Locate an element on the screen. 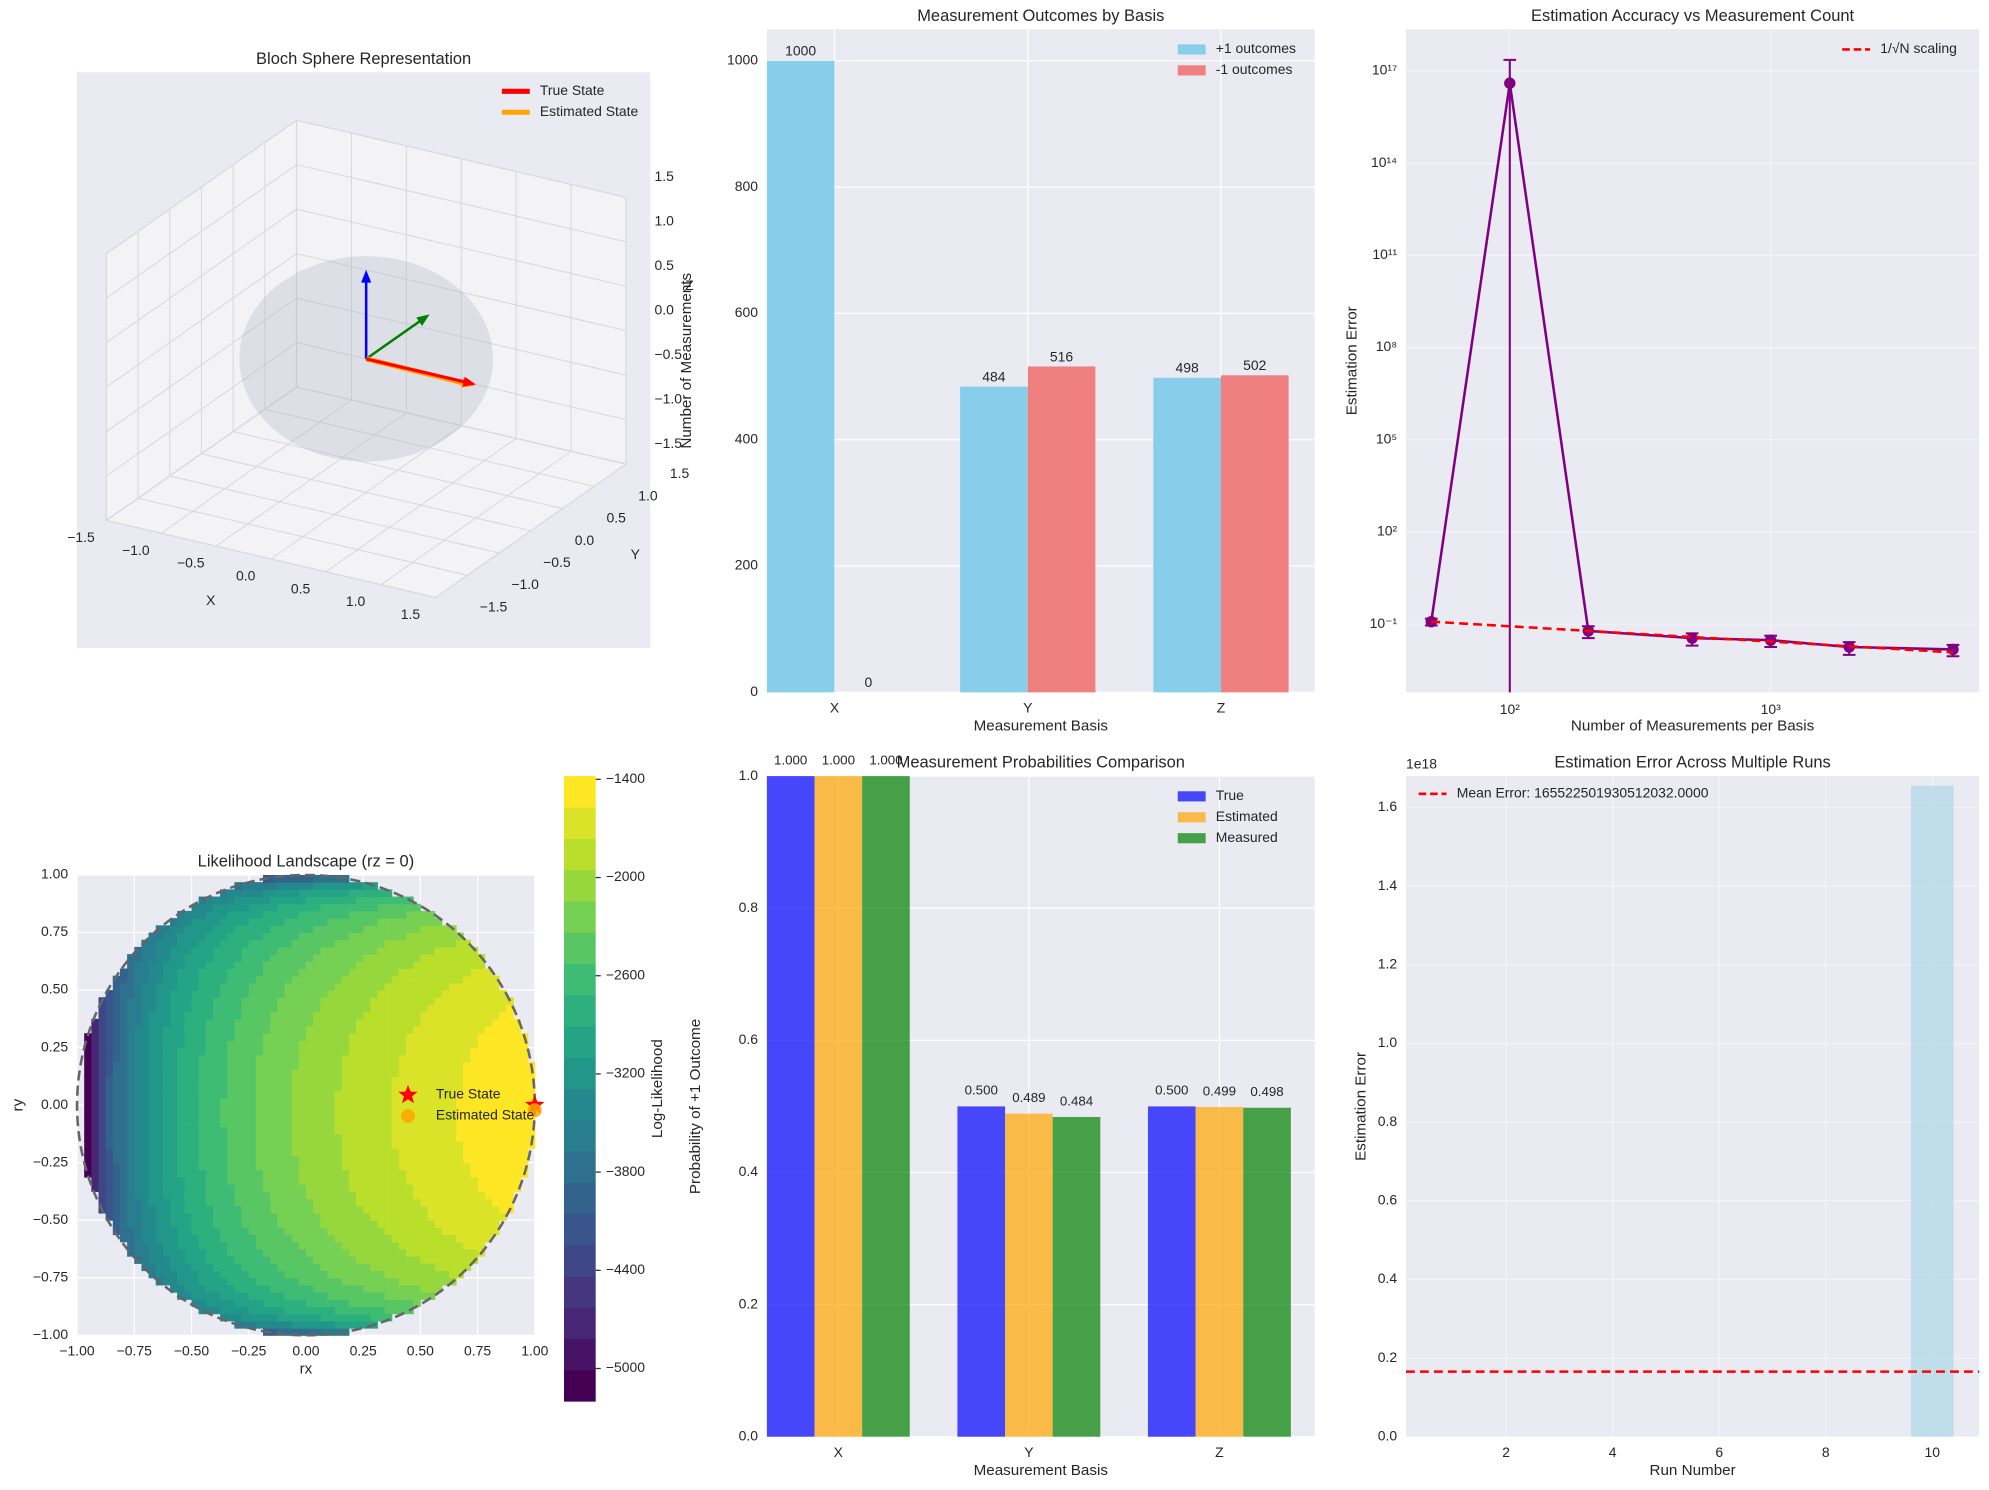  colorbar-tick-label: −5000 is located at coordinates (625, 1367).